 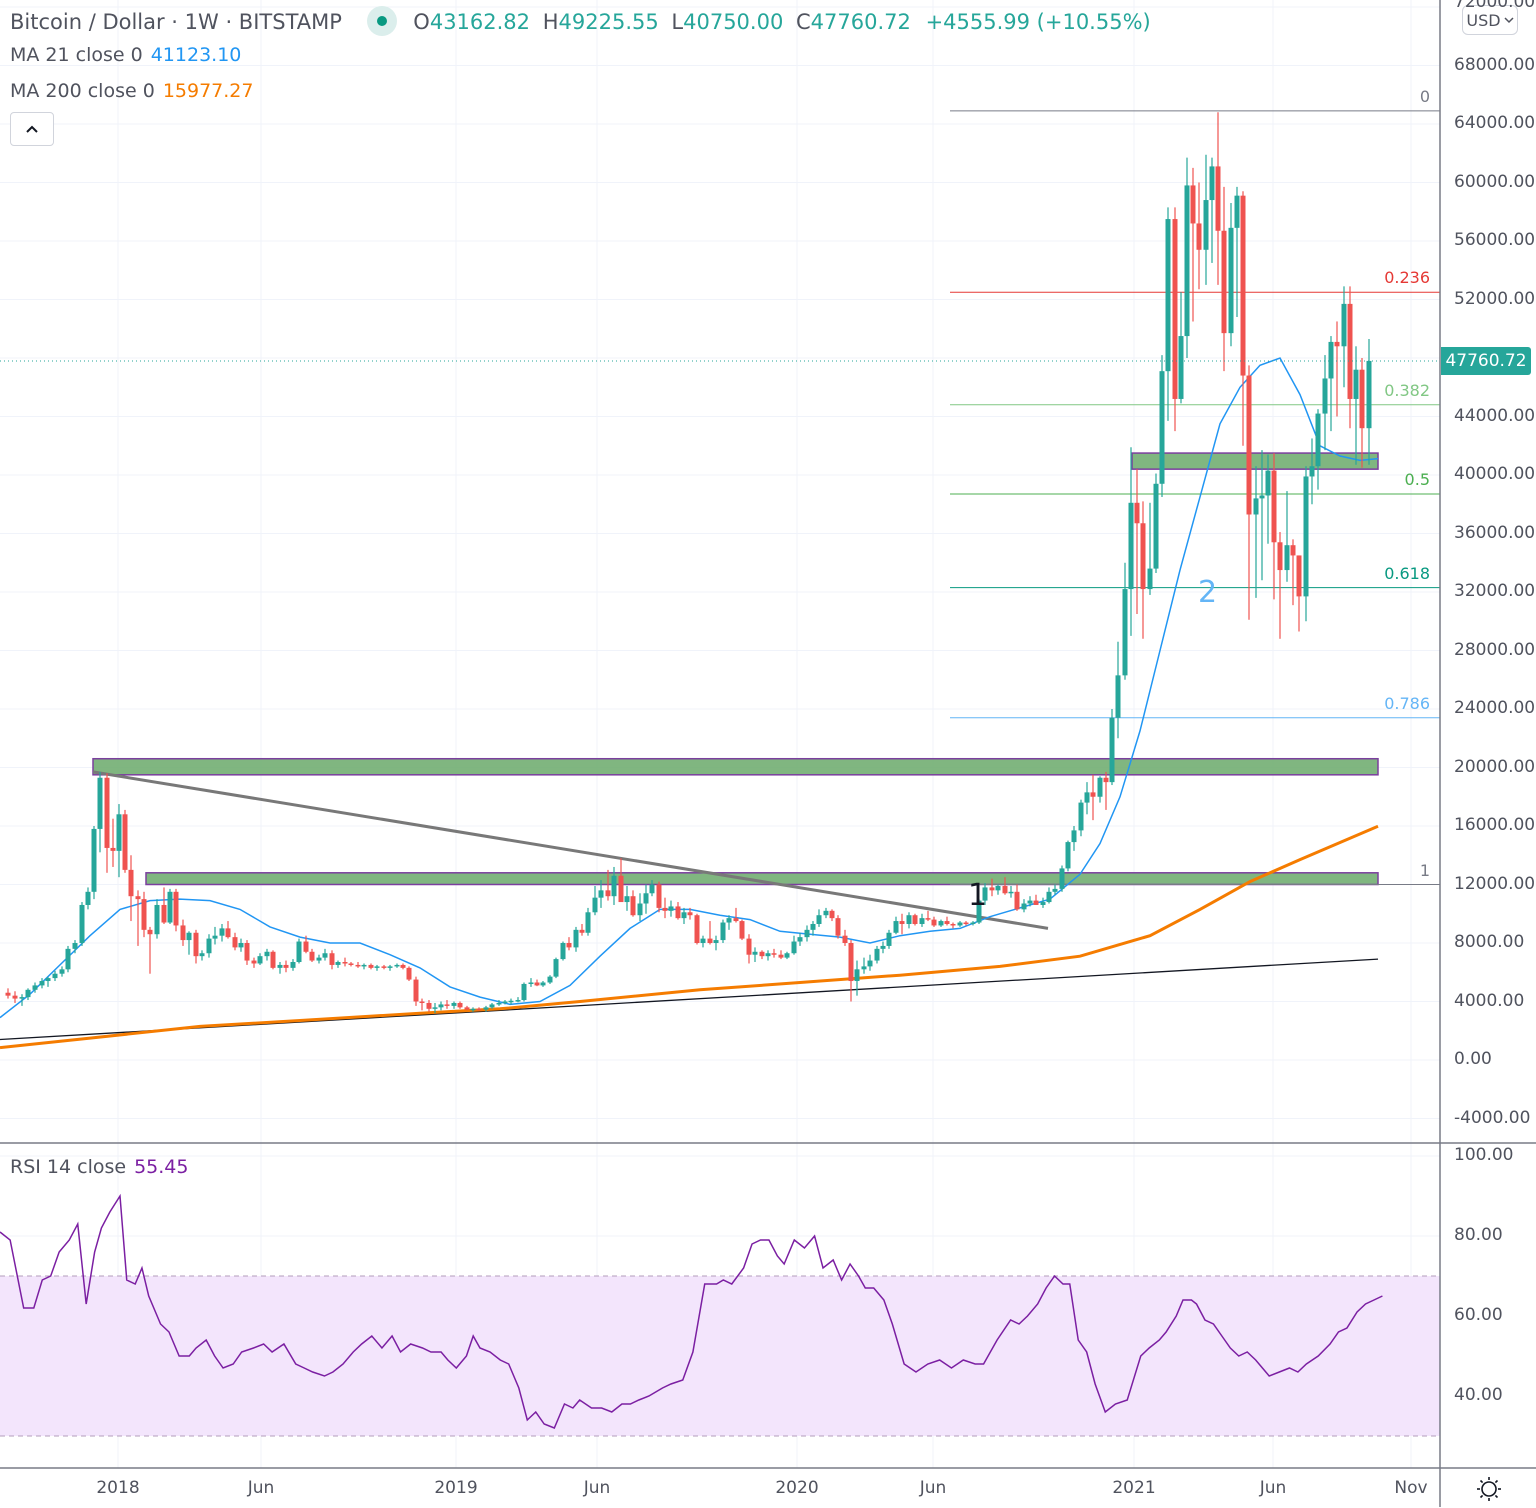 I want to click on wave-1-label: 1, so click(x=978, y=895).